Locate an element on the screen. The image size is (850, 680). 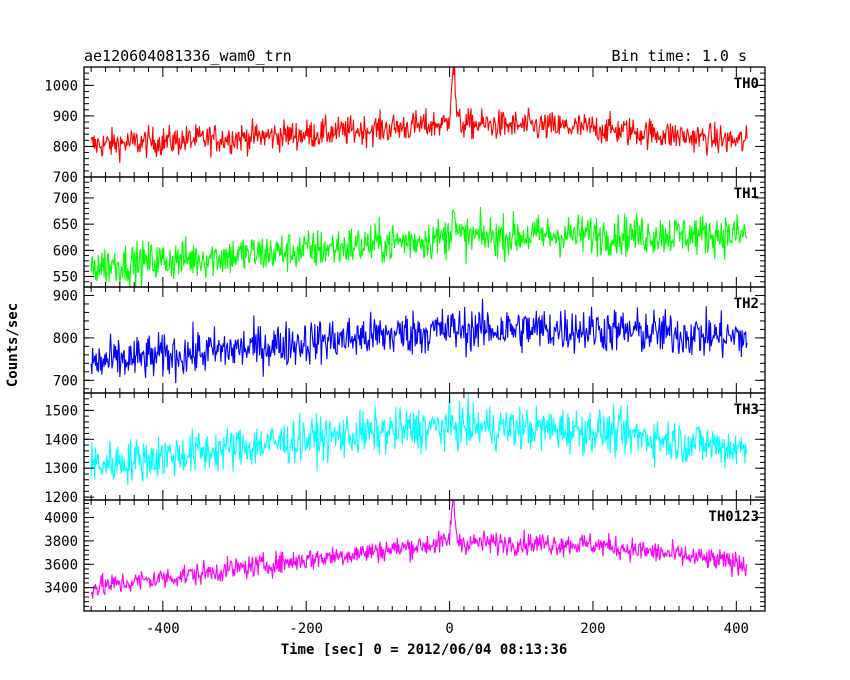
panel-label: TH0123 is located at coordinates (733, 517).